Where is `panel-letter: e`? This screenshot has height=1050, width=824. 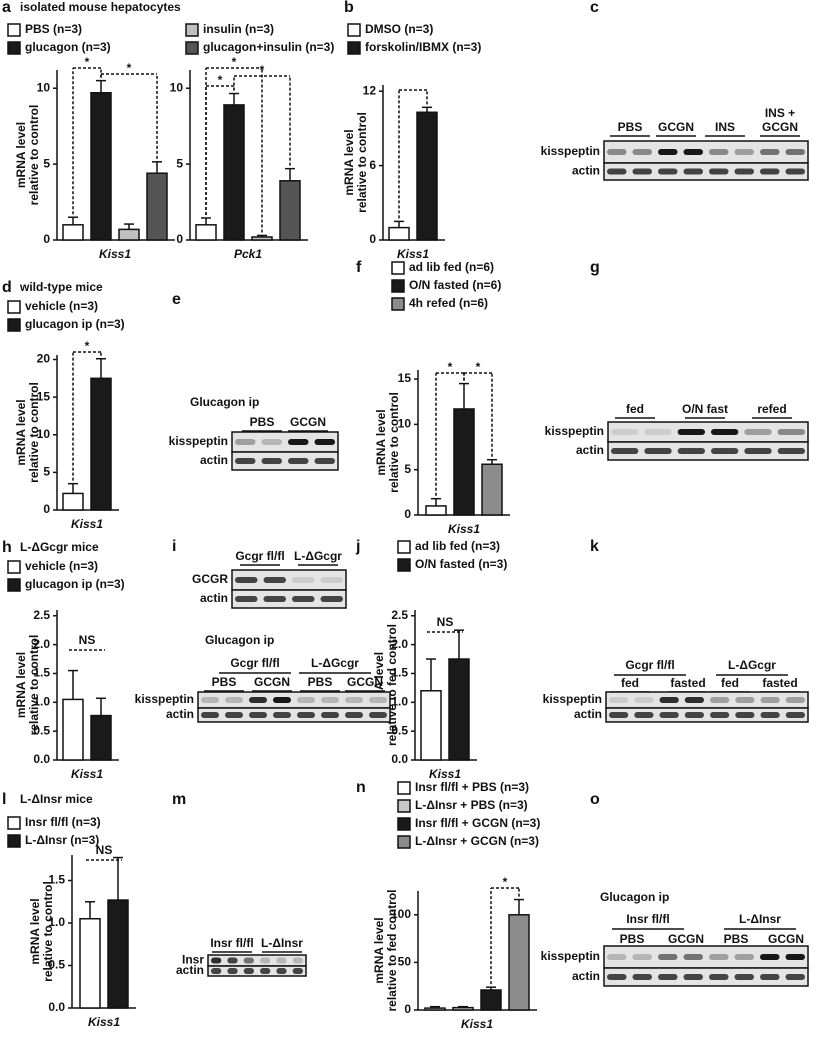
panel-letter: e is located at coordinates (176, 299).